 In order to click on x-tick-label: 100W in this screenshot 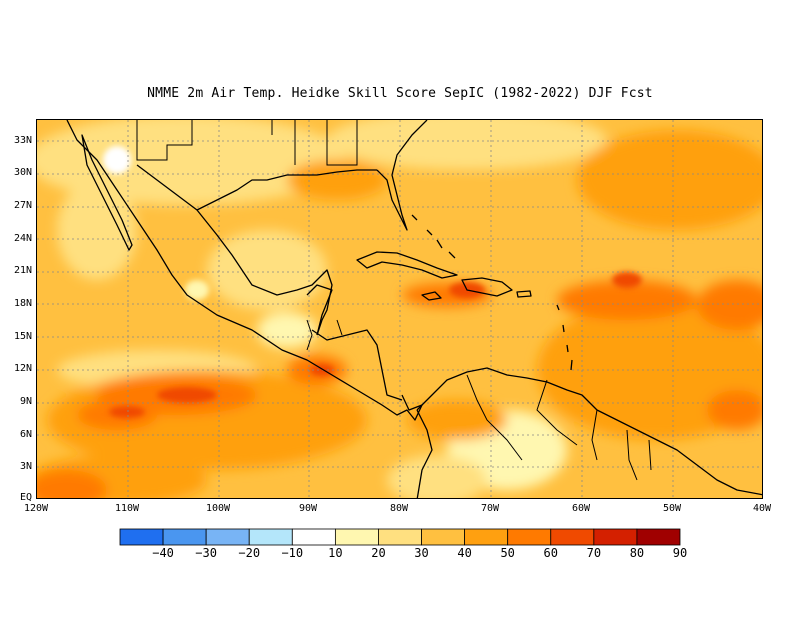, I will do `click(218, 508)`.